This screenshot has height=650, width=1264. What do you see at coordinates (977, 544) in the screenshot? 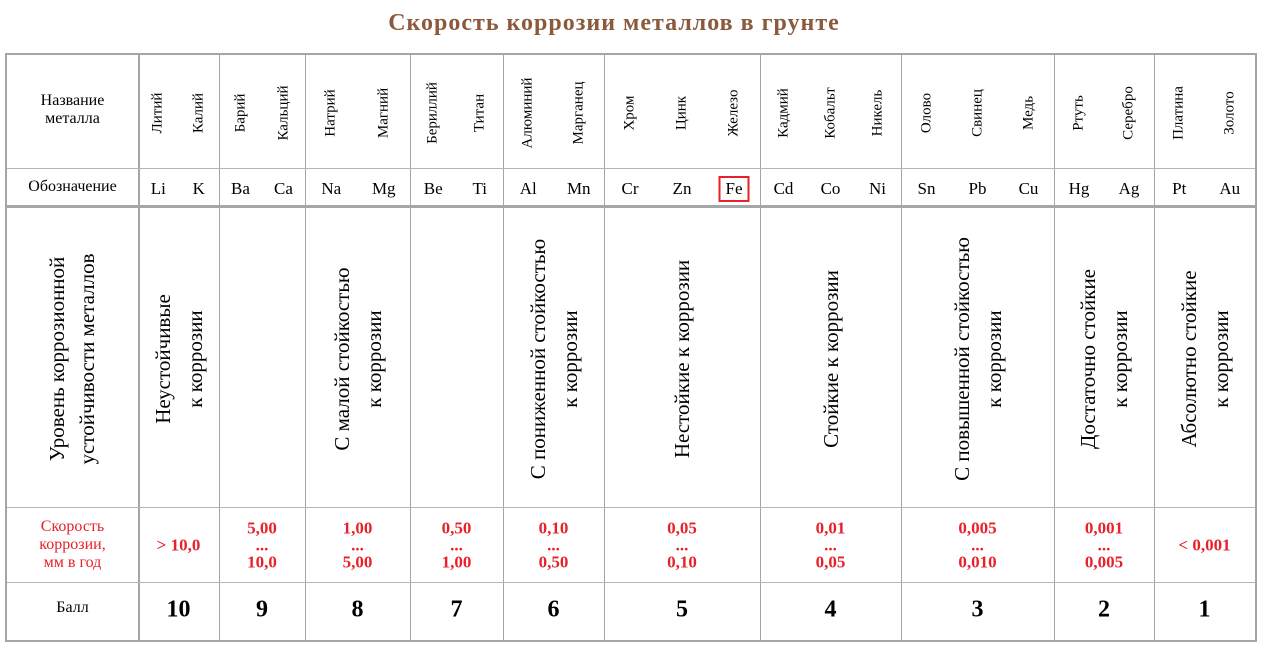
I see `corrosion-rate: 0,005... 0,010` at bounding box center [977, 544].